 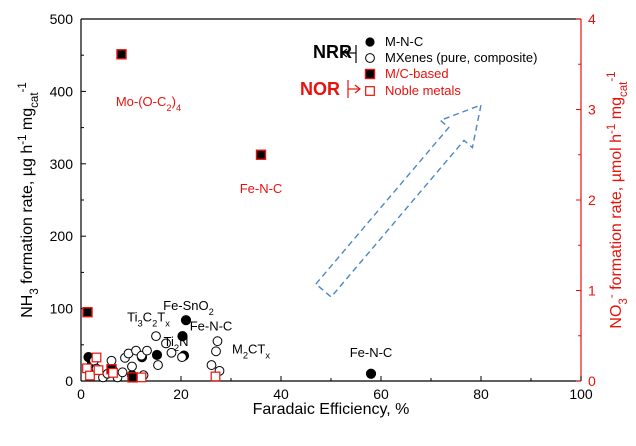 I want to click on y-right-tick-label: 4, so click(x=592, y=19).